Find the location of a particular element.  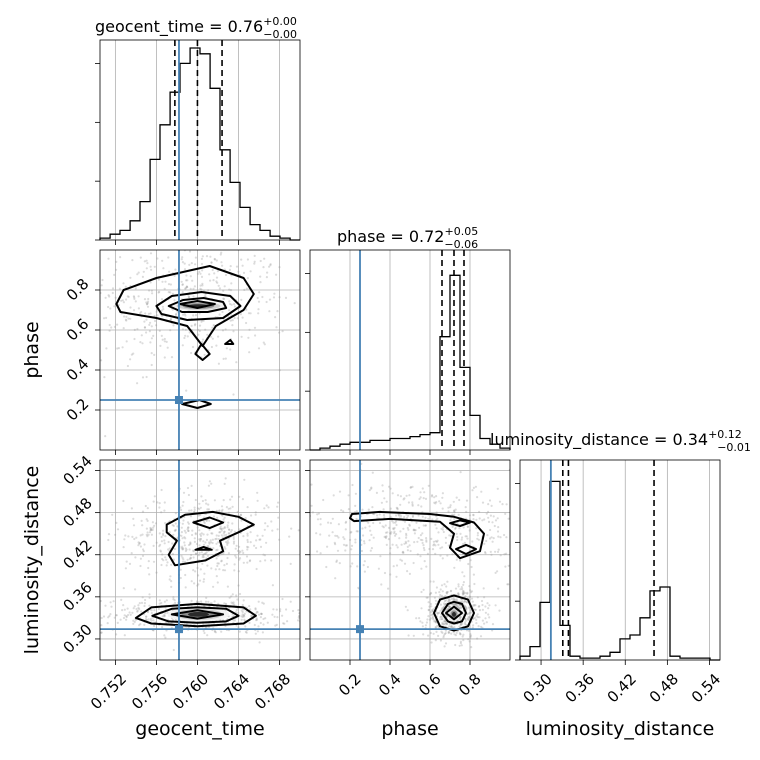

histogram-geocent_time is located at coordinates (199, 144).